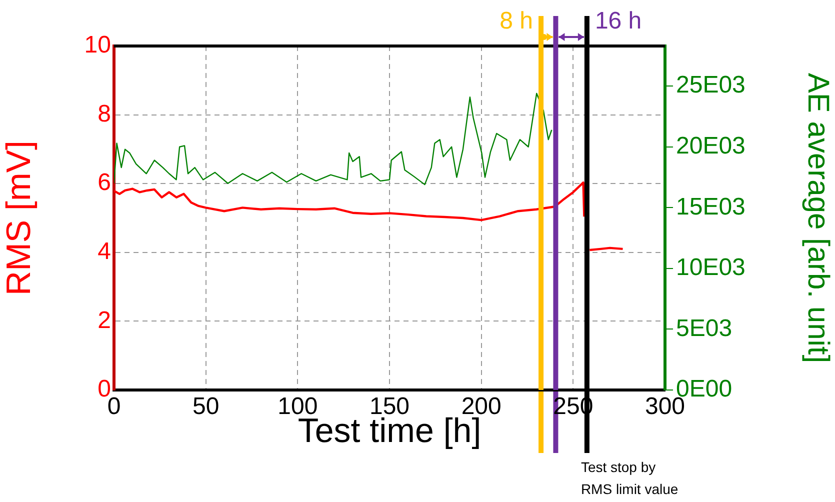 Image resolution: width=835 pixels, height=502 pixels. What do you see at coordinates (517, 21) in the screenshot?
I see `ref-line-label: 8 h` at bounding box center [517, 21].